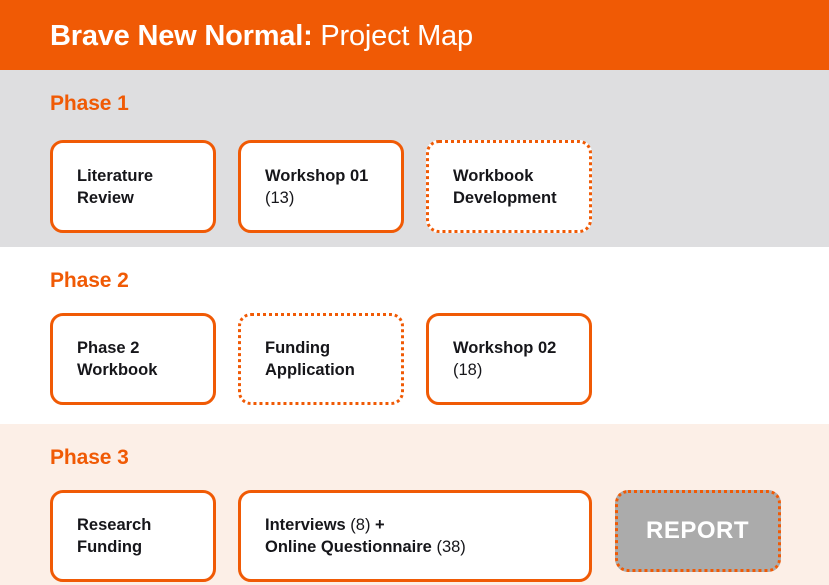 The width and height of the screenshot is (829, 585). I want to click on node-research-funding: Research Funding, so click(133, 536).